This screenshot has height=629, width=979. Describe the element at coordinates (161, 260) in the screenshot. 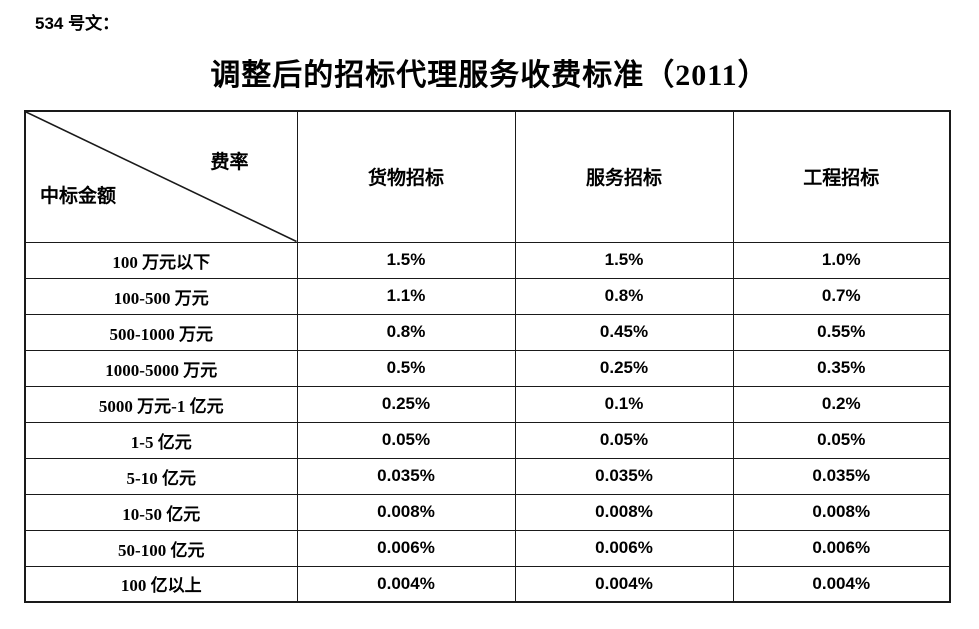

I see `row-label: 100 万元以下` at that location.